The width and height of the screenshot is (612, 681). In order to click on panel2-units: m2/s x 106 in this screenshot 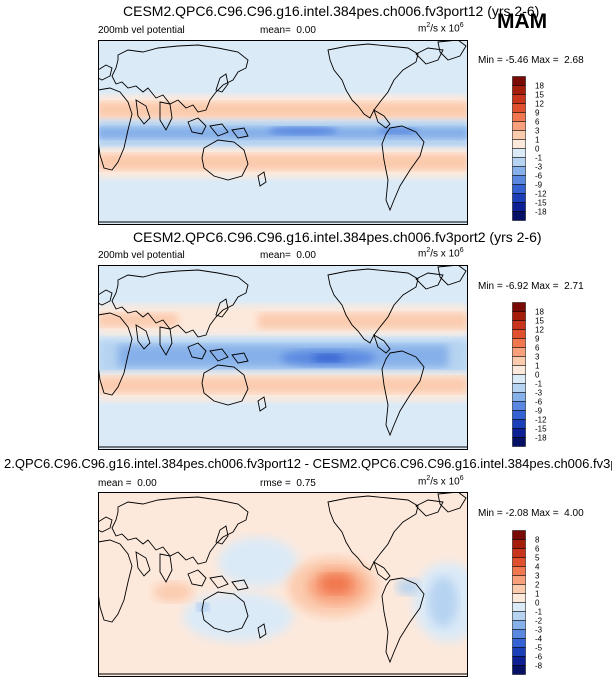, I will do `click(441, 253)`.